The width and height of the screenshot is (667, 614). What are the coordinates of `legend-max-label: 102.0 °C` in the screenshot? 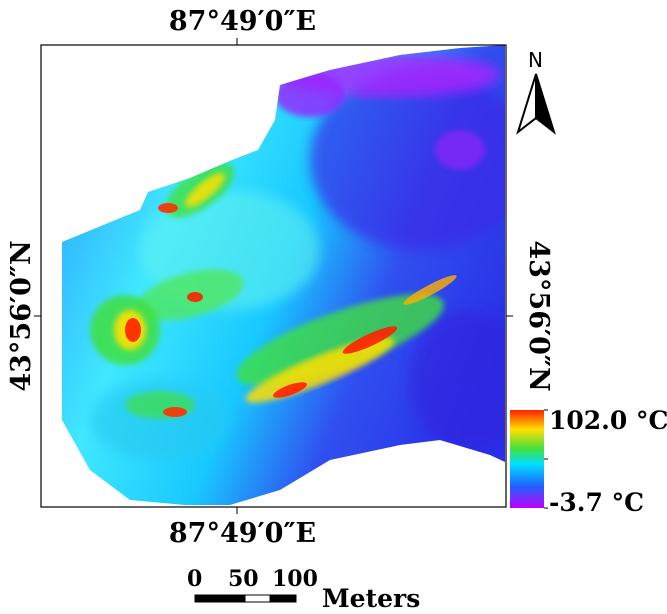 It's located at (608, 420).